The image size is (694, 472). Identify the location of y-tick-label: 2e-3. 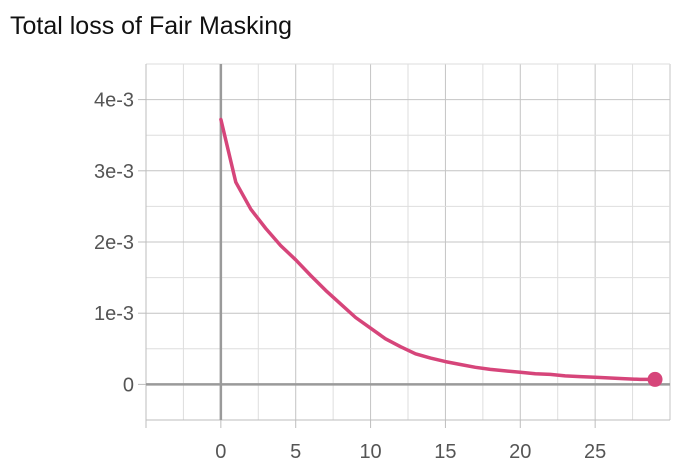
(114, 243).